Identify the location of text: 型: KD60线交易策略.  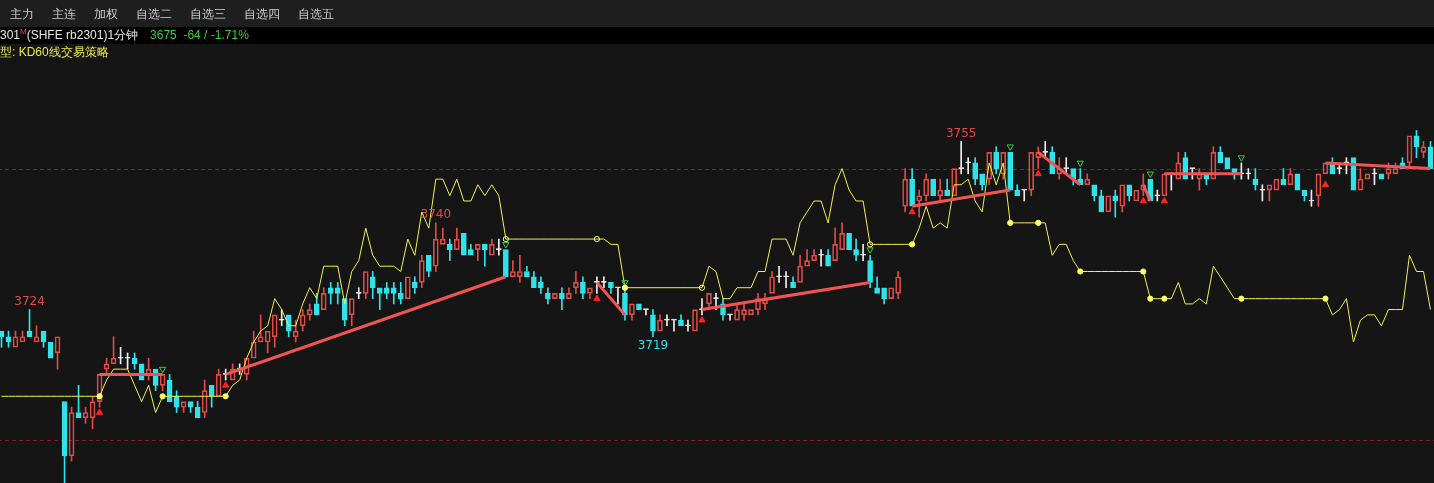
(54, 52).